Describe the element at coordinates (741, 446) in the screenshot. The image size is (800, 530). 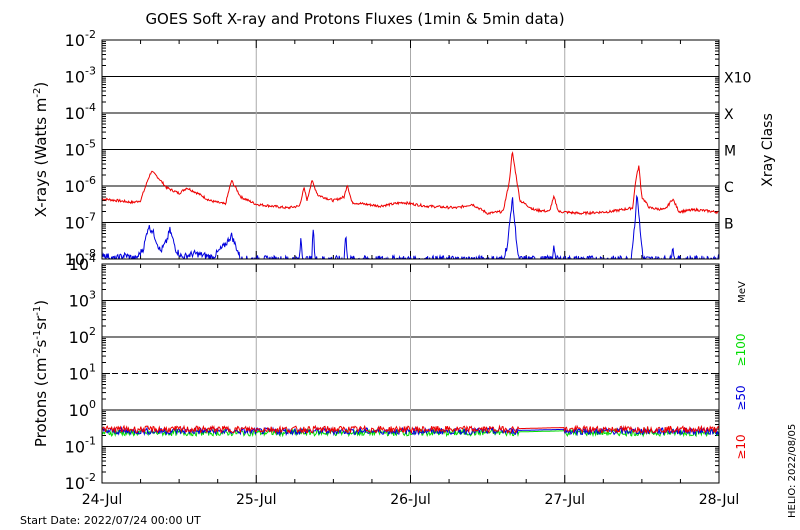
I see `energy-label: ≥10` at that location.